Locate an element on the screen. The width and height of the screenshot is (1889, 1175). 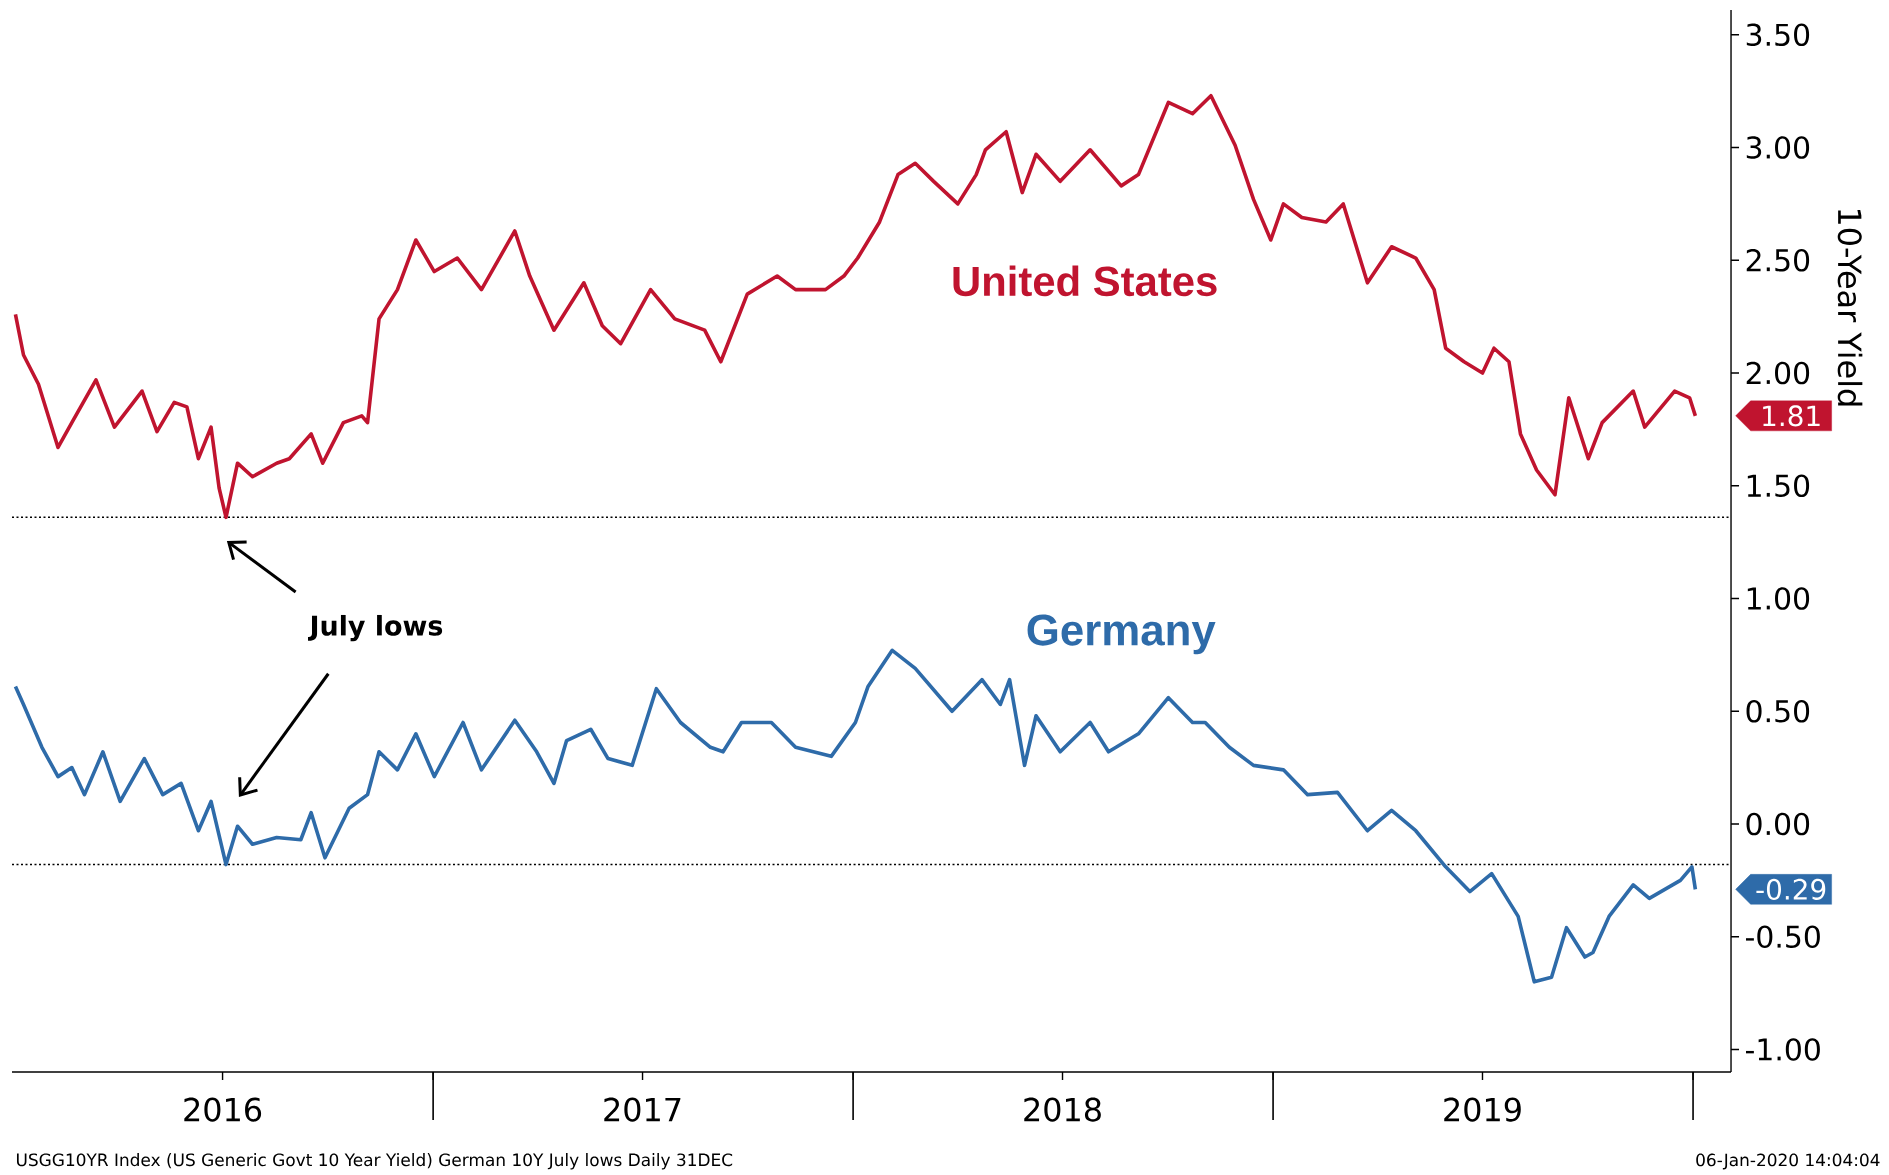
series-label: United States is located at coordinates (1085, 281).